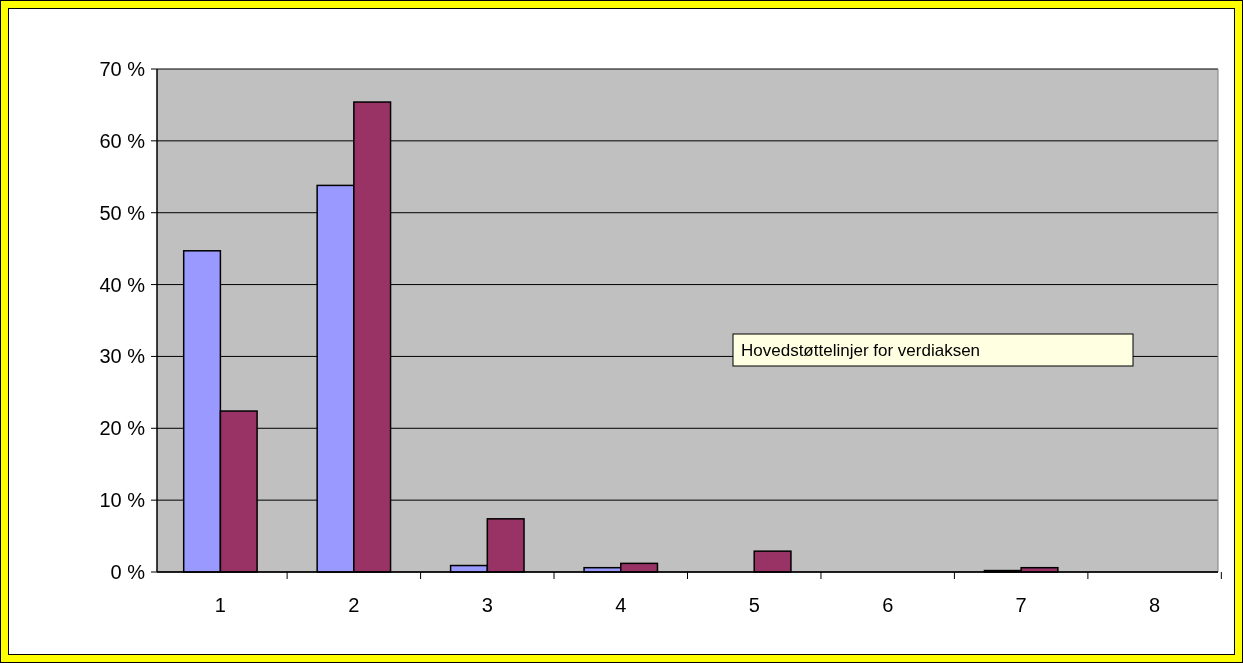 This screenshot has width=1243, height=663. What do you see at coordinates (122, 428) in the screenshot?
I see `y-tick-label: 20 %` at bounding box center [122, 428].